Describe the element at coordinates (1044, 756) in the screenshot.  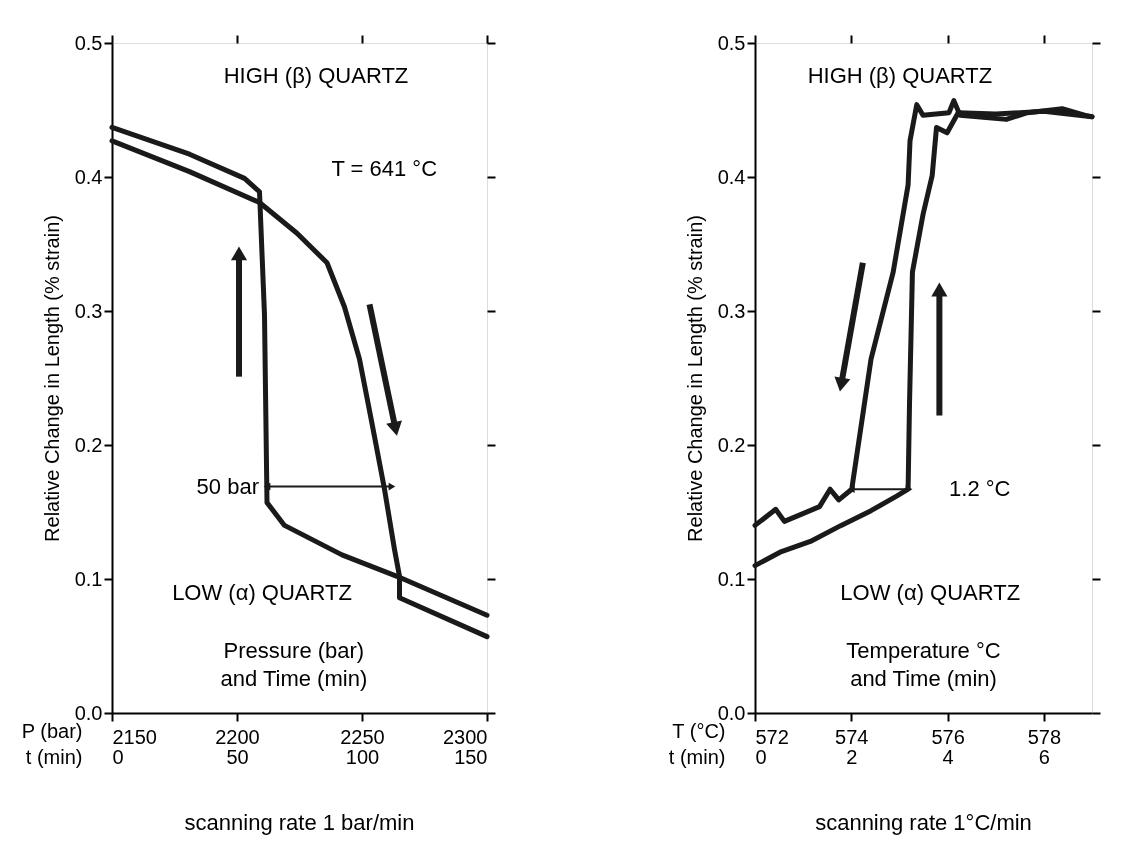
I see `x2-tick-label: 6` at that location.